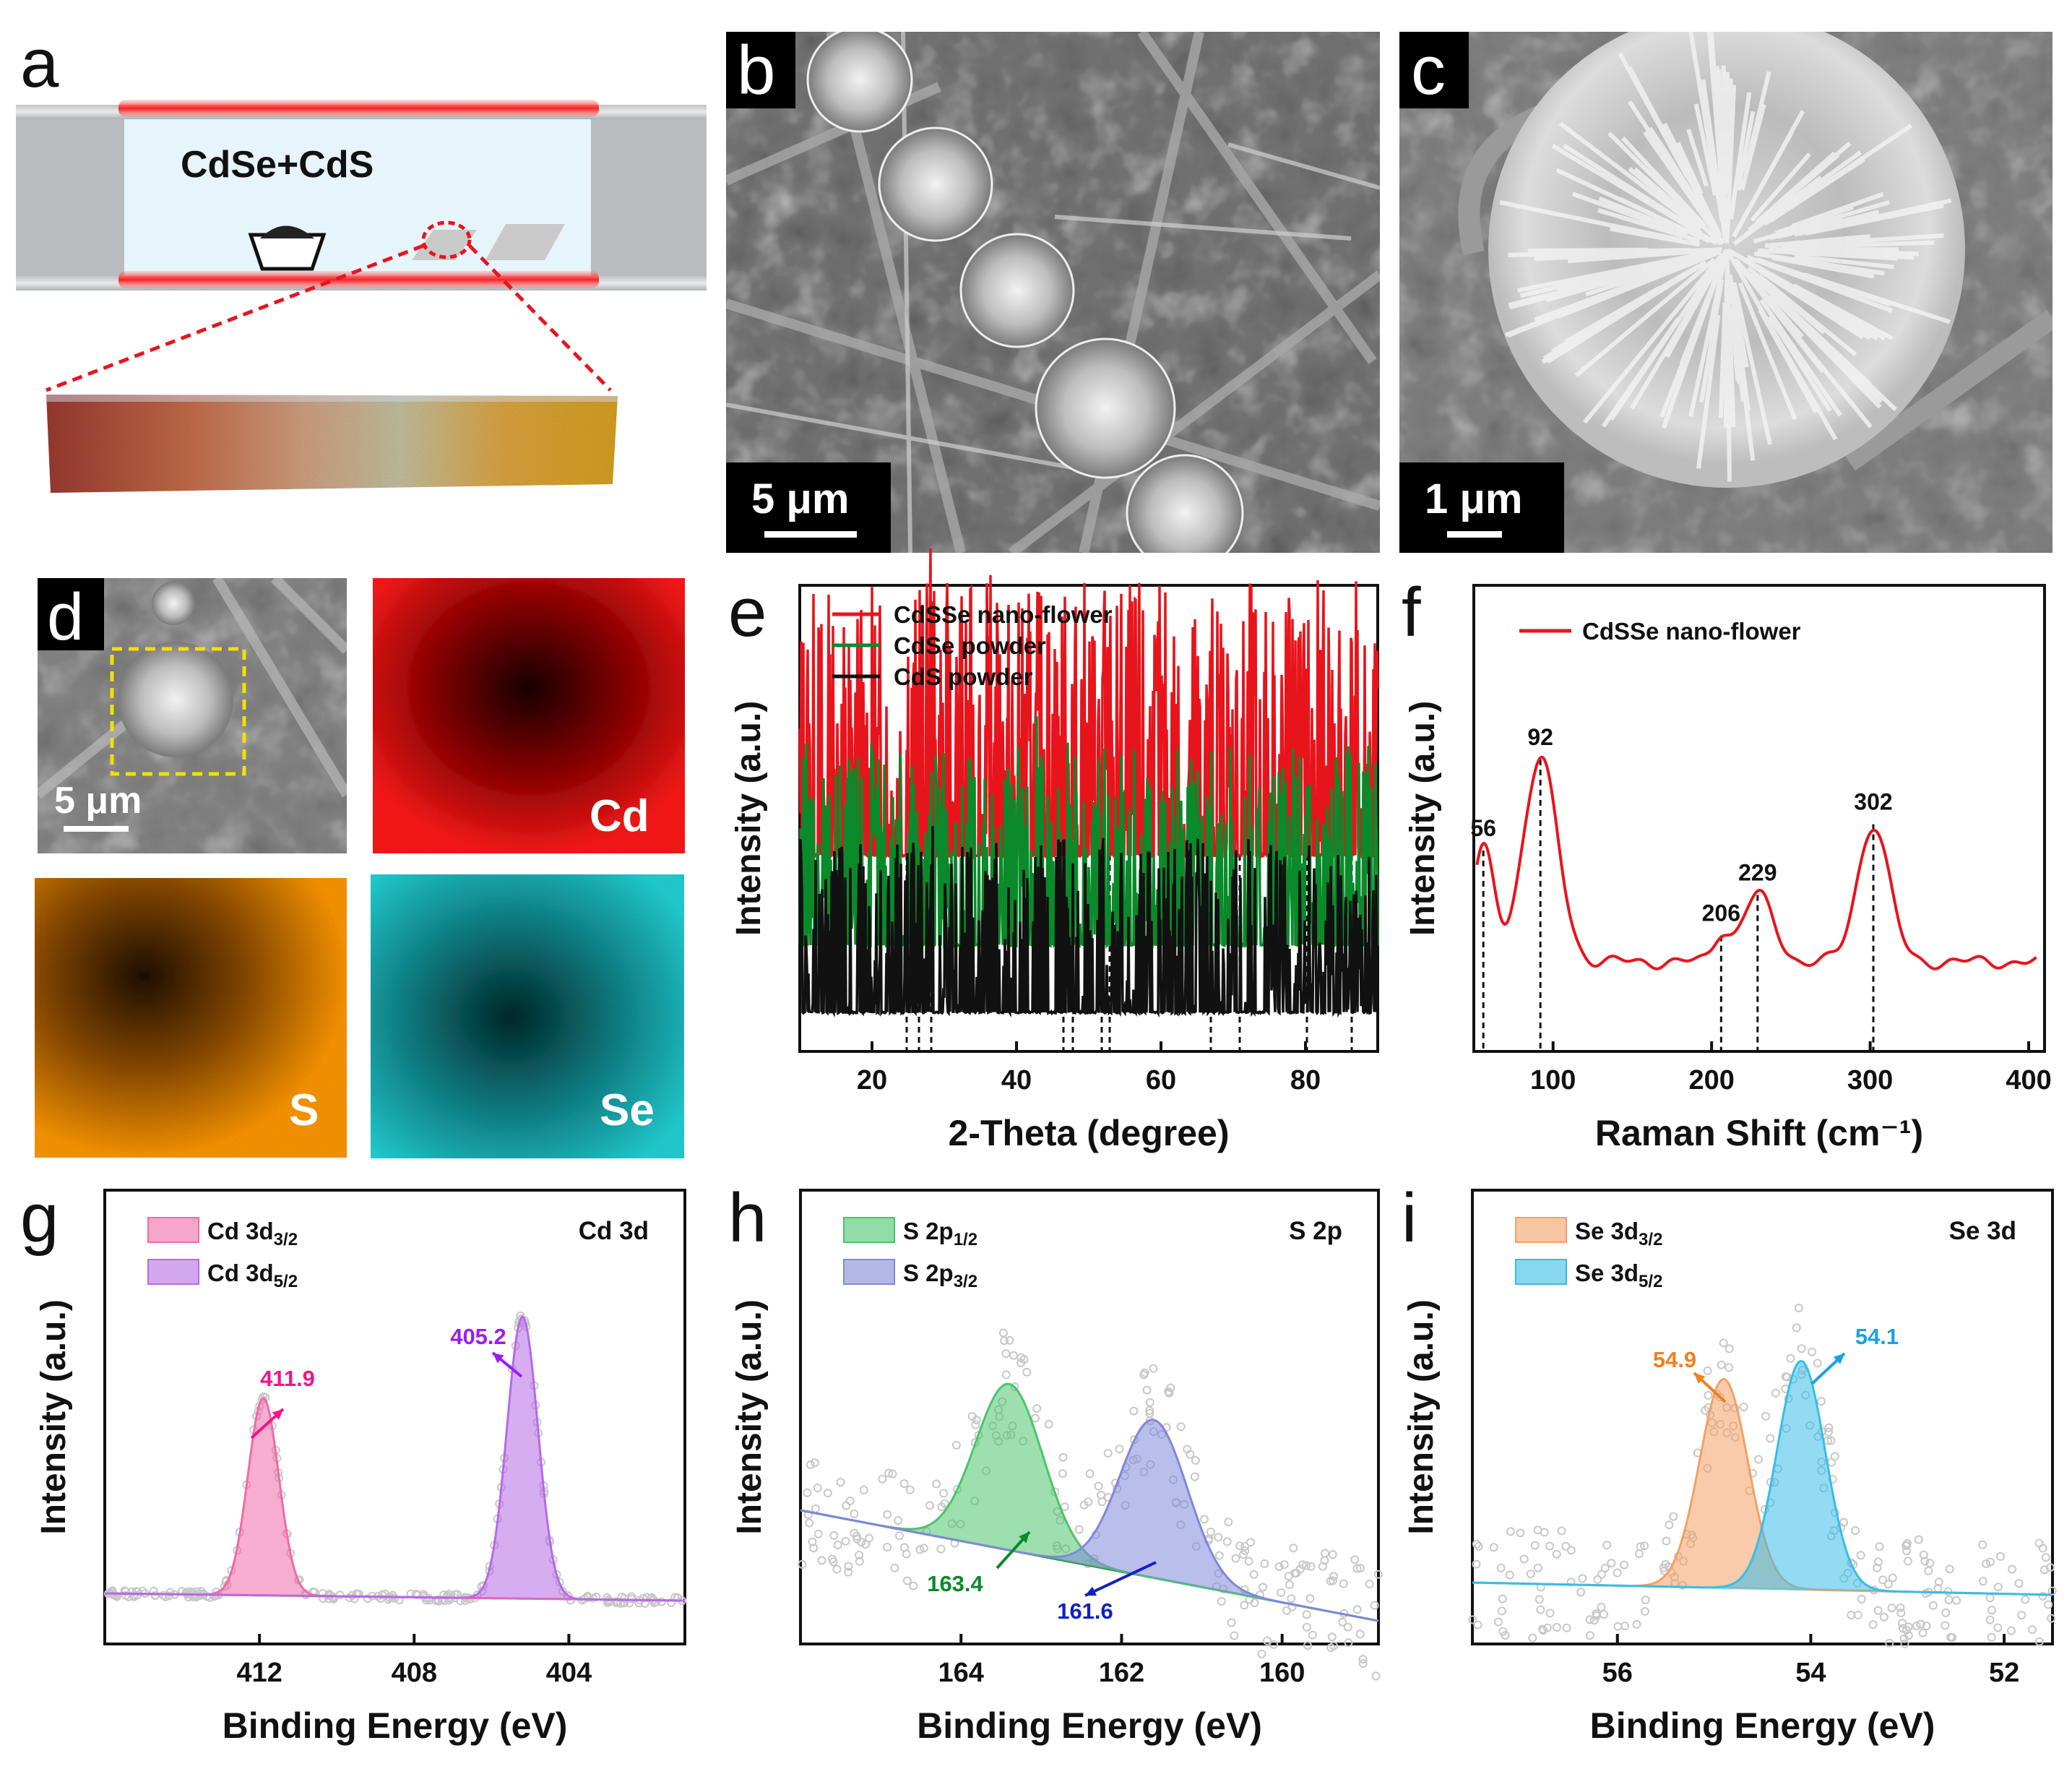  I want to click on sample-strip-edge, so click(332, 398).